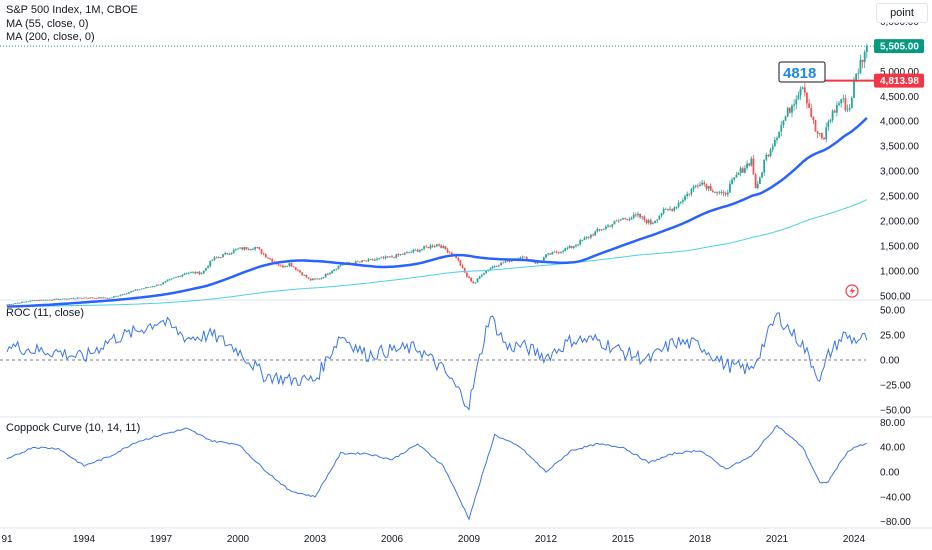  What do you see at coordinates (852, 291) in the screenshot?
I see `flash-icon` at bounding box center [852, 291].